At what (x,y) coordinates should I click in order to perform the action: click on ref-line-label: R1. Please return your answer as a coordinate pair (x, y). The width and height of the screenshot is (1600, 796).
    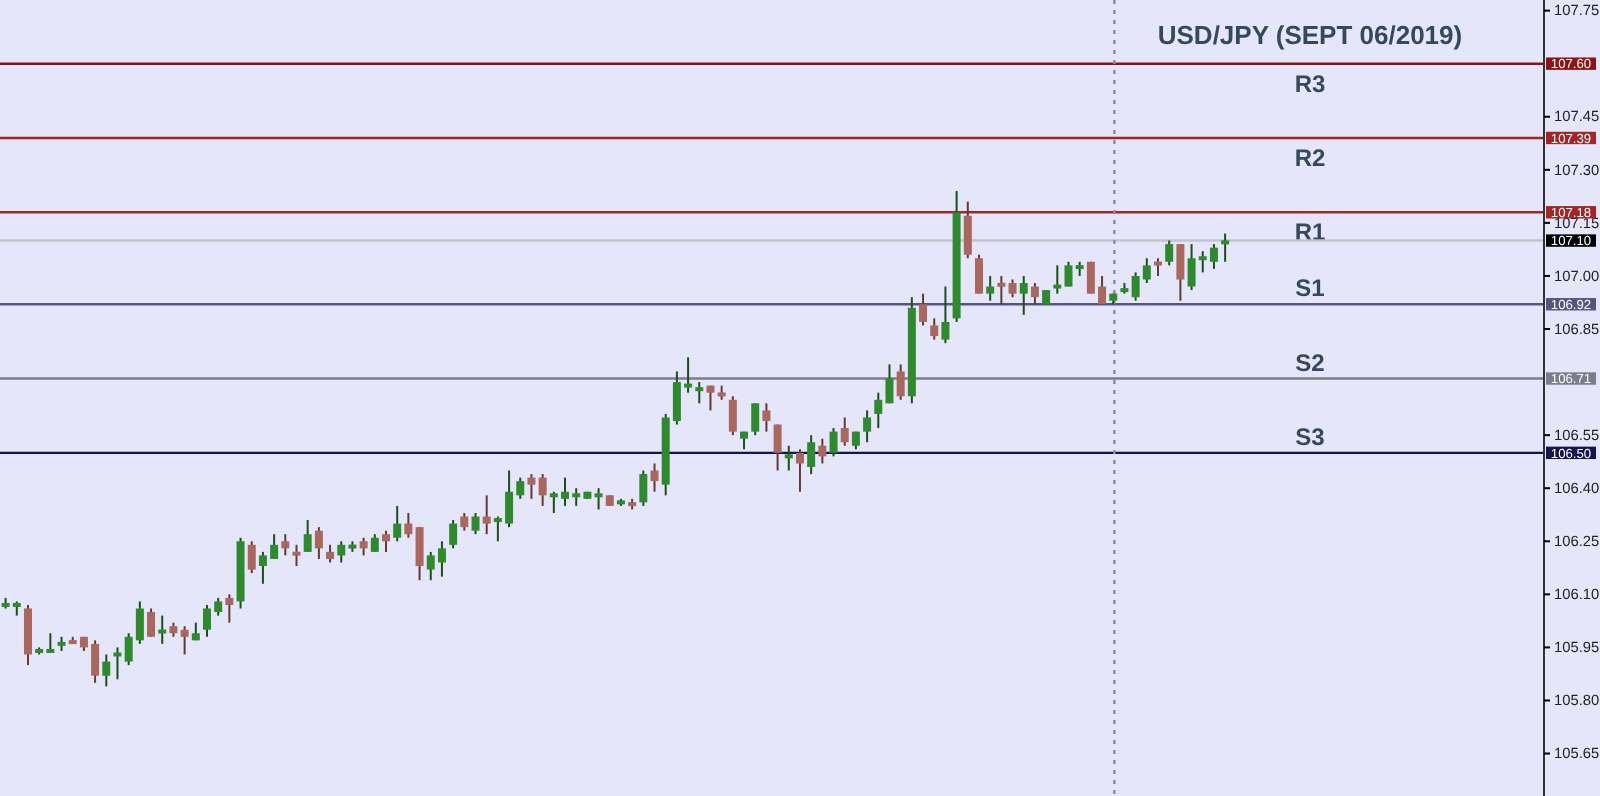
    Looking at the image, I should click on (1310, 232).